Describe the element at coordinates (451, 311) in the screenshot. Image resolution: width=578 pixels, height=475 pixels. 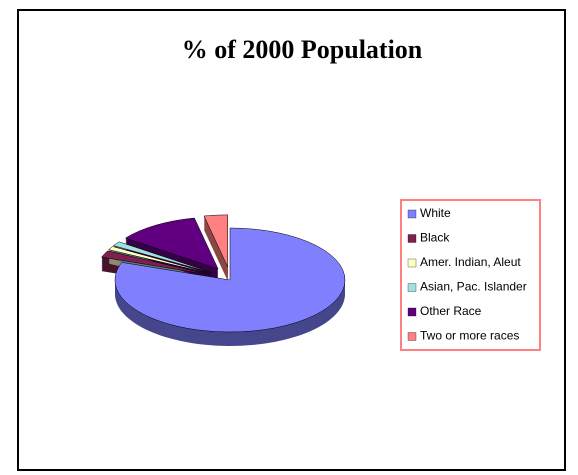
I see `legend-label: Other Race` at that location.